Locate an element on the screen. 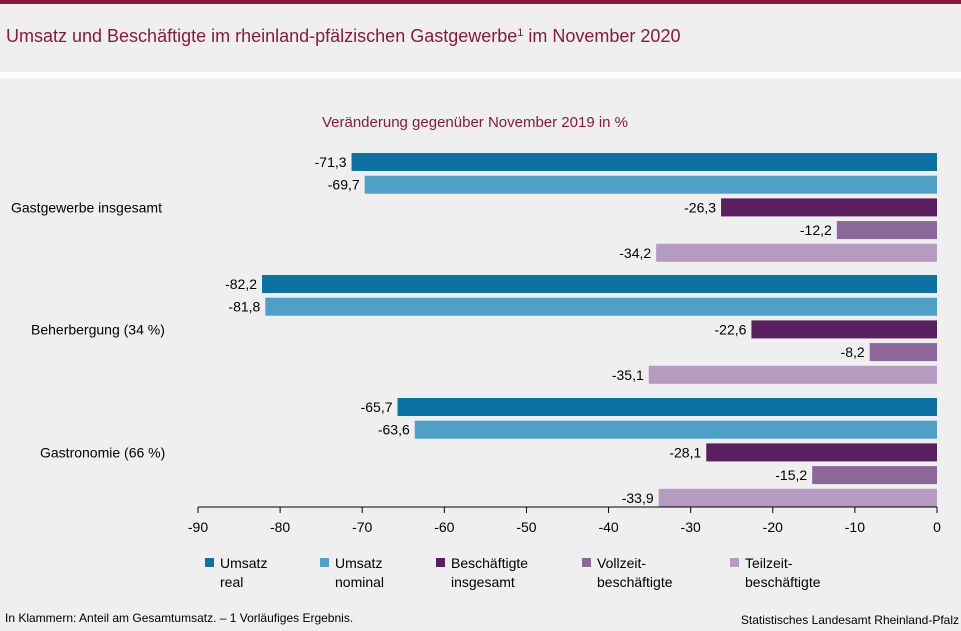  data-label: -63,6 is located at coordinates (394, 430).